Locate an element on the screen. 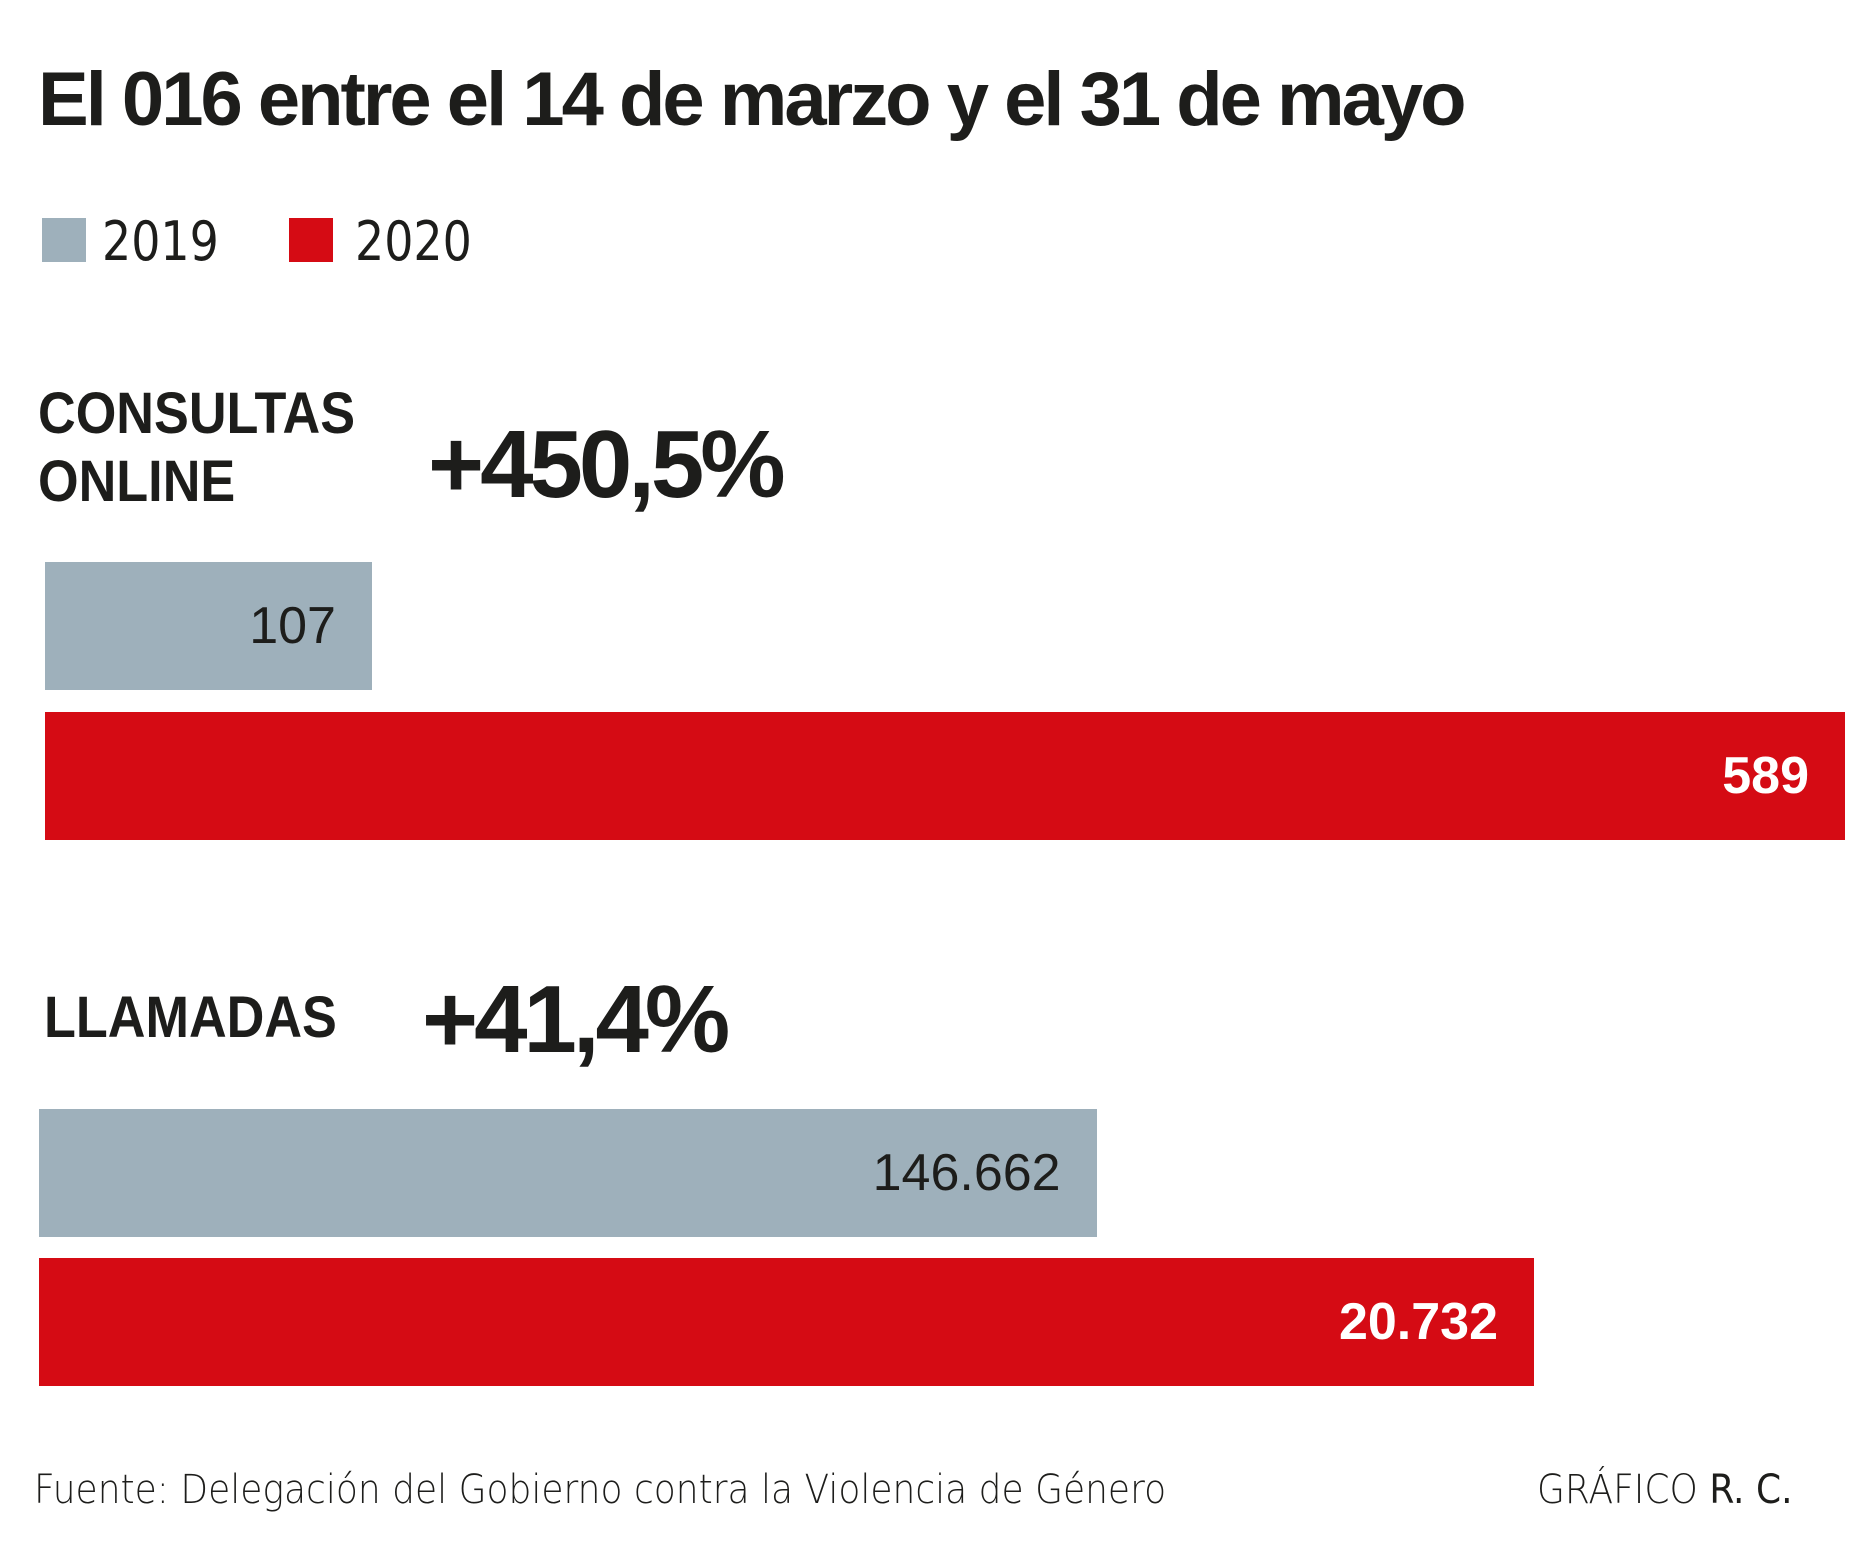 The image size is (1872, 1557). change-consultas: +450,5% is located at coordinates (607, 464).